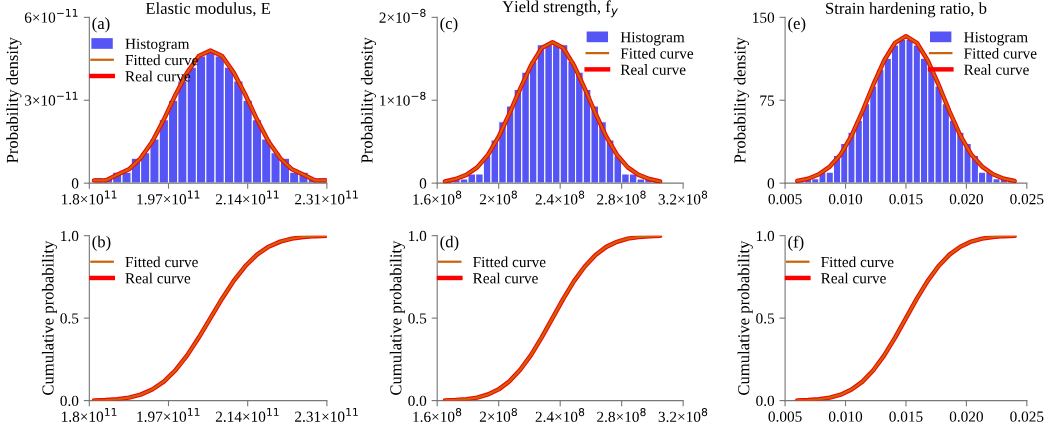 Image resolution: width=1051 pixels, height=434 pixels. I want to click on y-tick-label: 150, so click(764, 17).